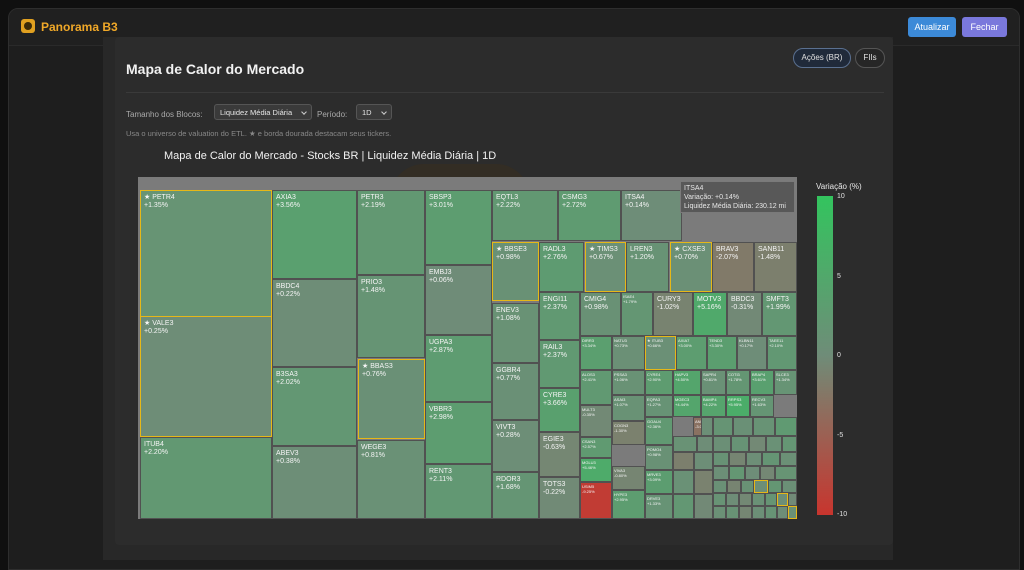 Image resolution: width=1024 pixels, height=570 pixels. What do you see at coordinates (628, 382) in the screenshot?
I see `tile-pssa3: PSSA3 +1.06%` at bounding box center [628, 382].